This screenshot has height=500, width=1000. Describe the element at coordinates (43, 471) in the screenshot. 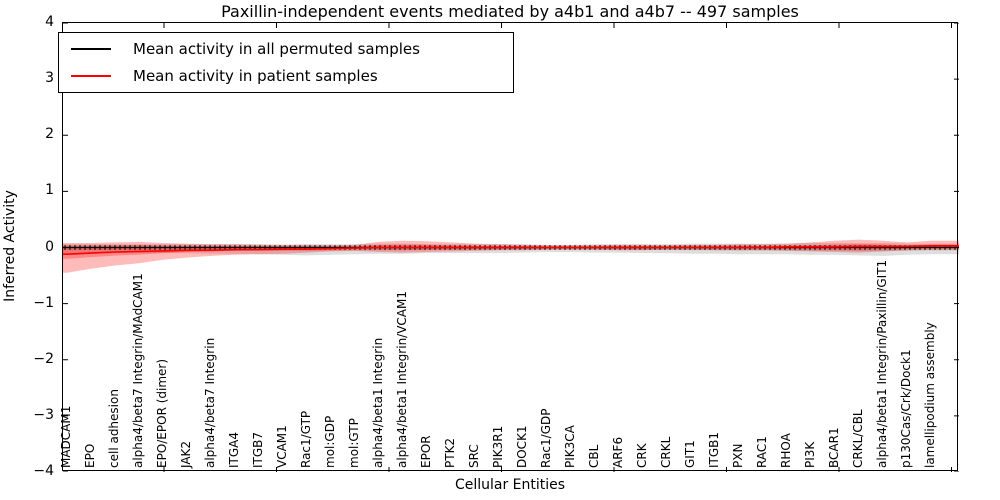

I see `y-tick-label: −4` at that location.